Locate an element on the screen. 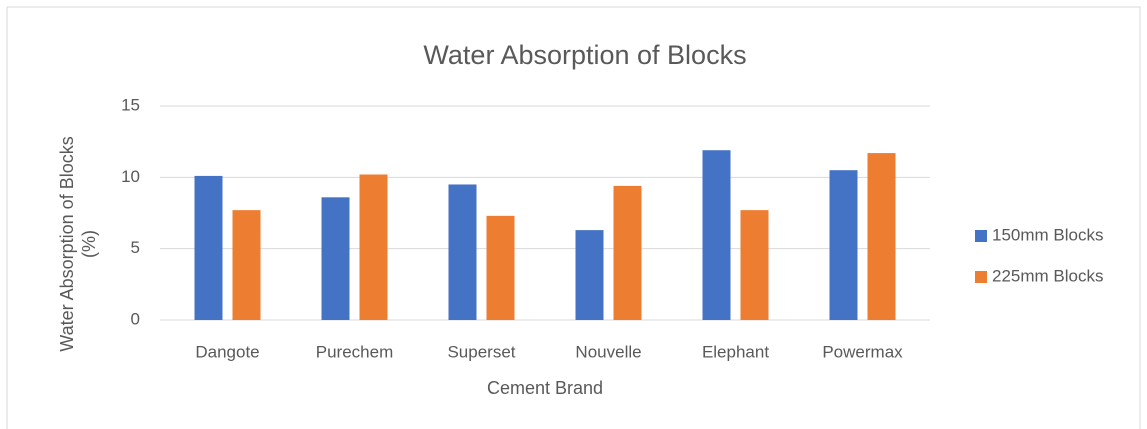 This screenshot has height=429, width=1147. chart-title: Water Absorption of Blocks is located at coordinates (584, 55).